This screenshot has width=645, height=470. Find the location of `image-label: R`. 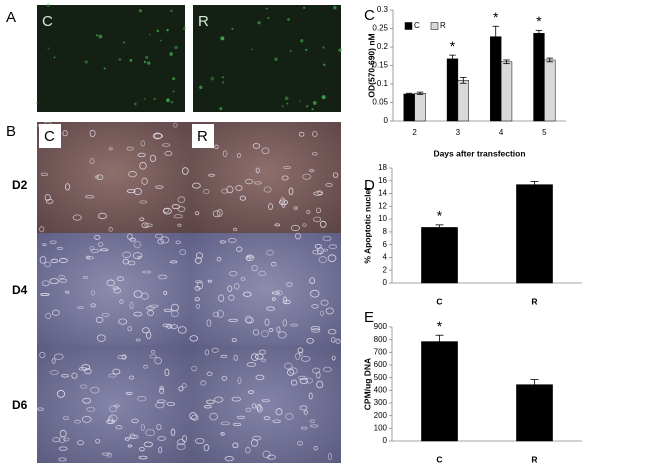

image-label: R is located at coordinates (203, 21).